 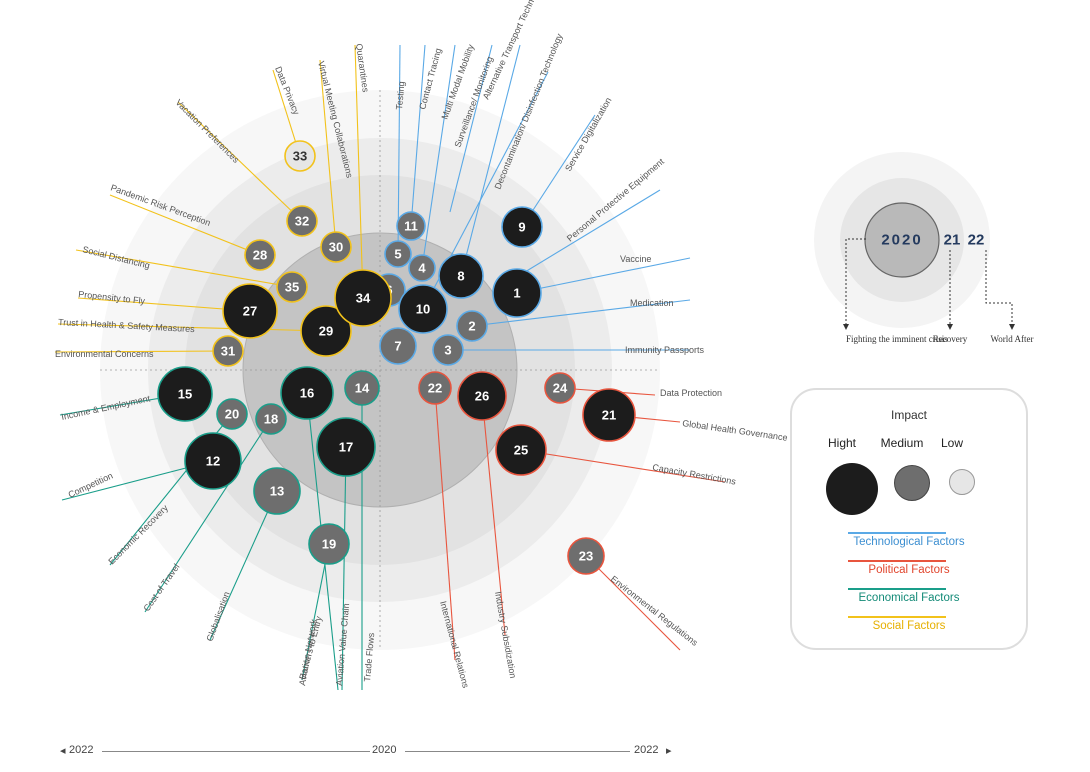 I want to click on factor-number-21: 21, so click(x=609, y=415).